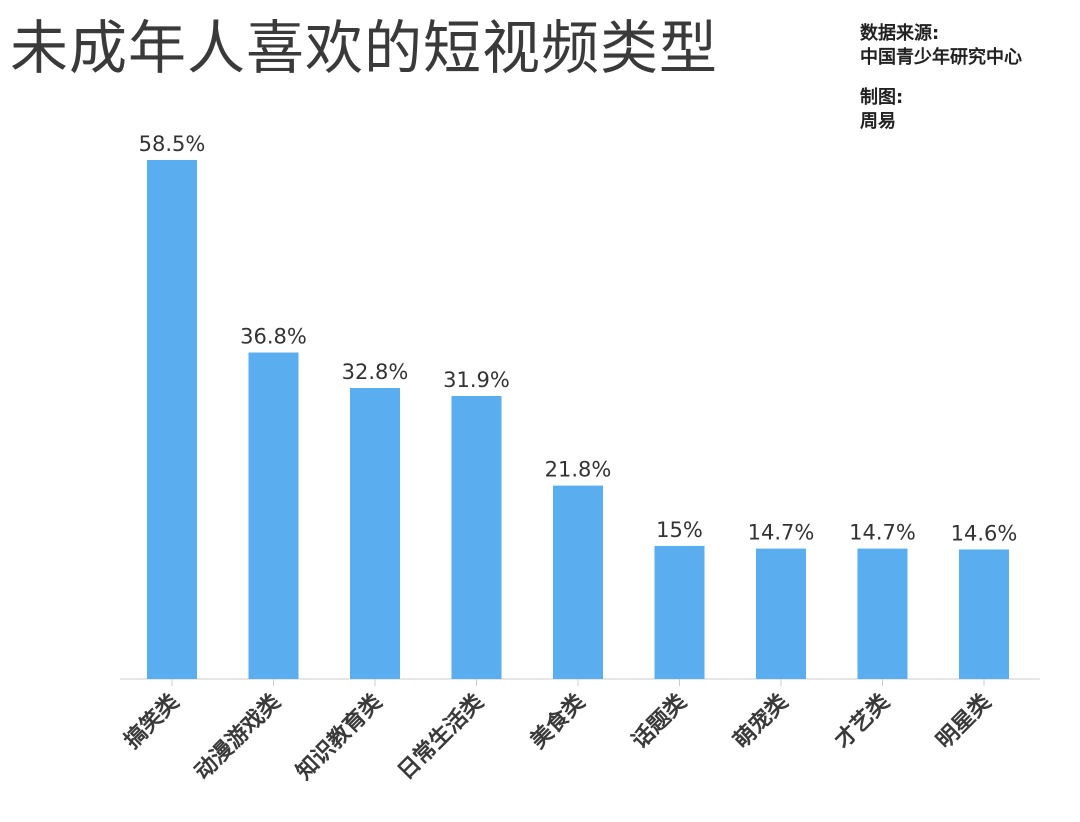 Image resolution: width=1080 pixels, height=822 pixels. Describe the element at coordinates (375, 372) in the screenshot. I see `data-label: 32.8%` at that location.